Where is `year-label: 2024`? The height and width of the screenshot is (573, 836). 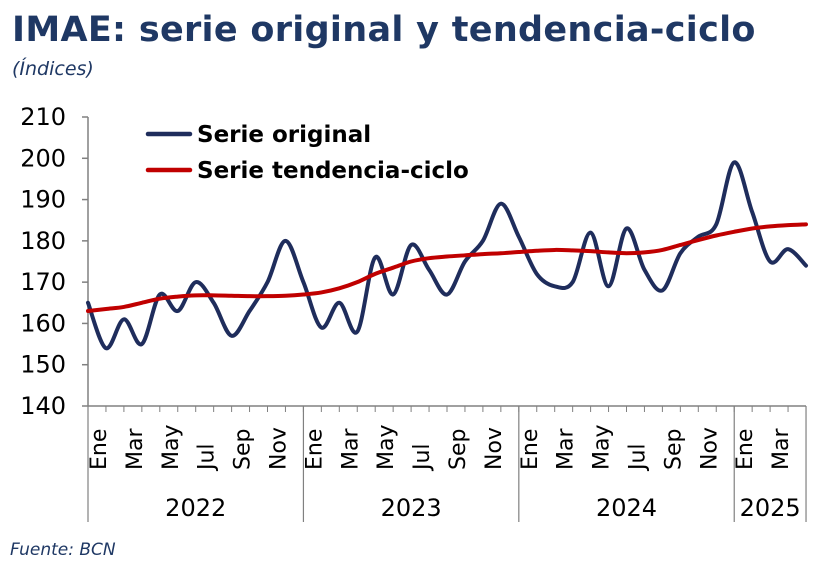
year-label: 2024 is located at coordinates (626, 508).